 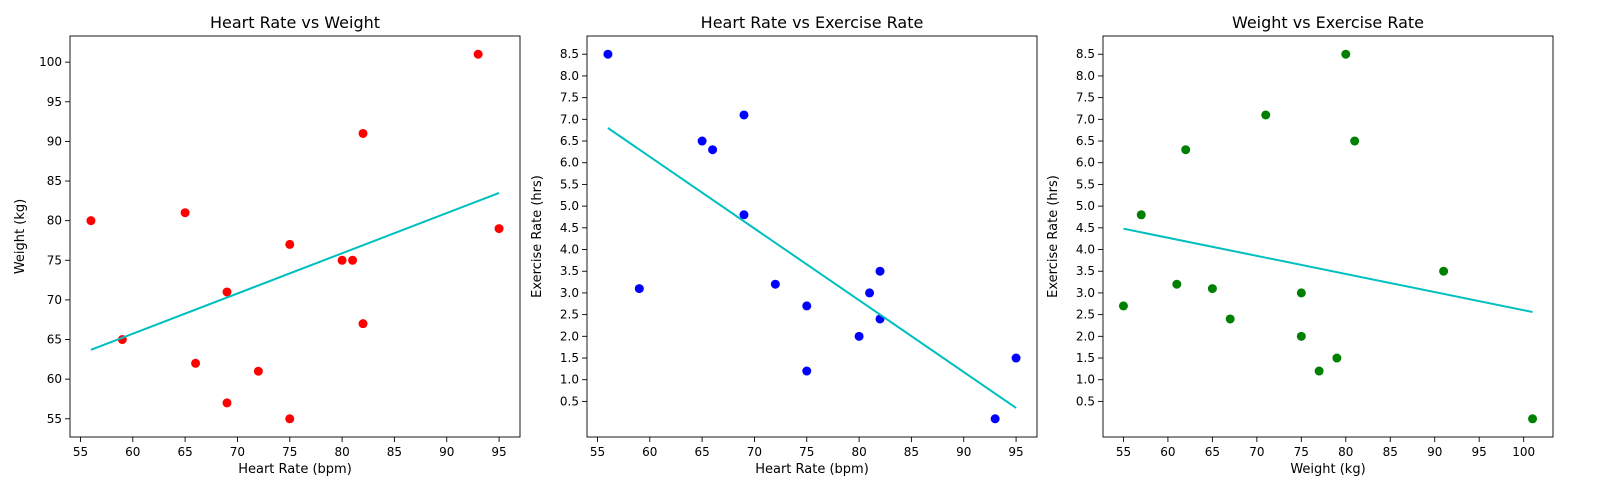 I want to click on chart-title: Heart Rate vs Weight, so click(x=295, y=22).